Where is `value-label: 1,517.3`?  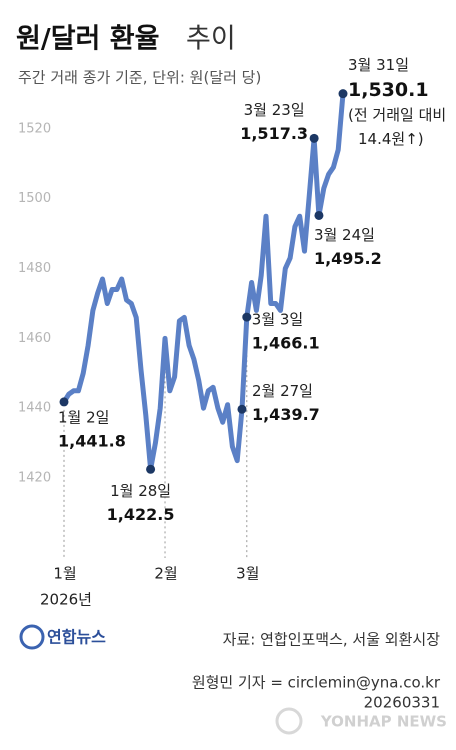
value-label: 1,517.3 is located at coordinates (274, 133).